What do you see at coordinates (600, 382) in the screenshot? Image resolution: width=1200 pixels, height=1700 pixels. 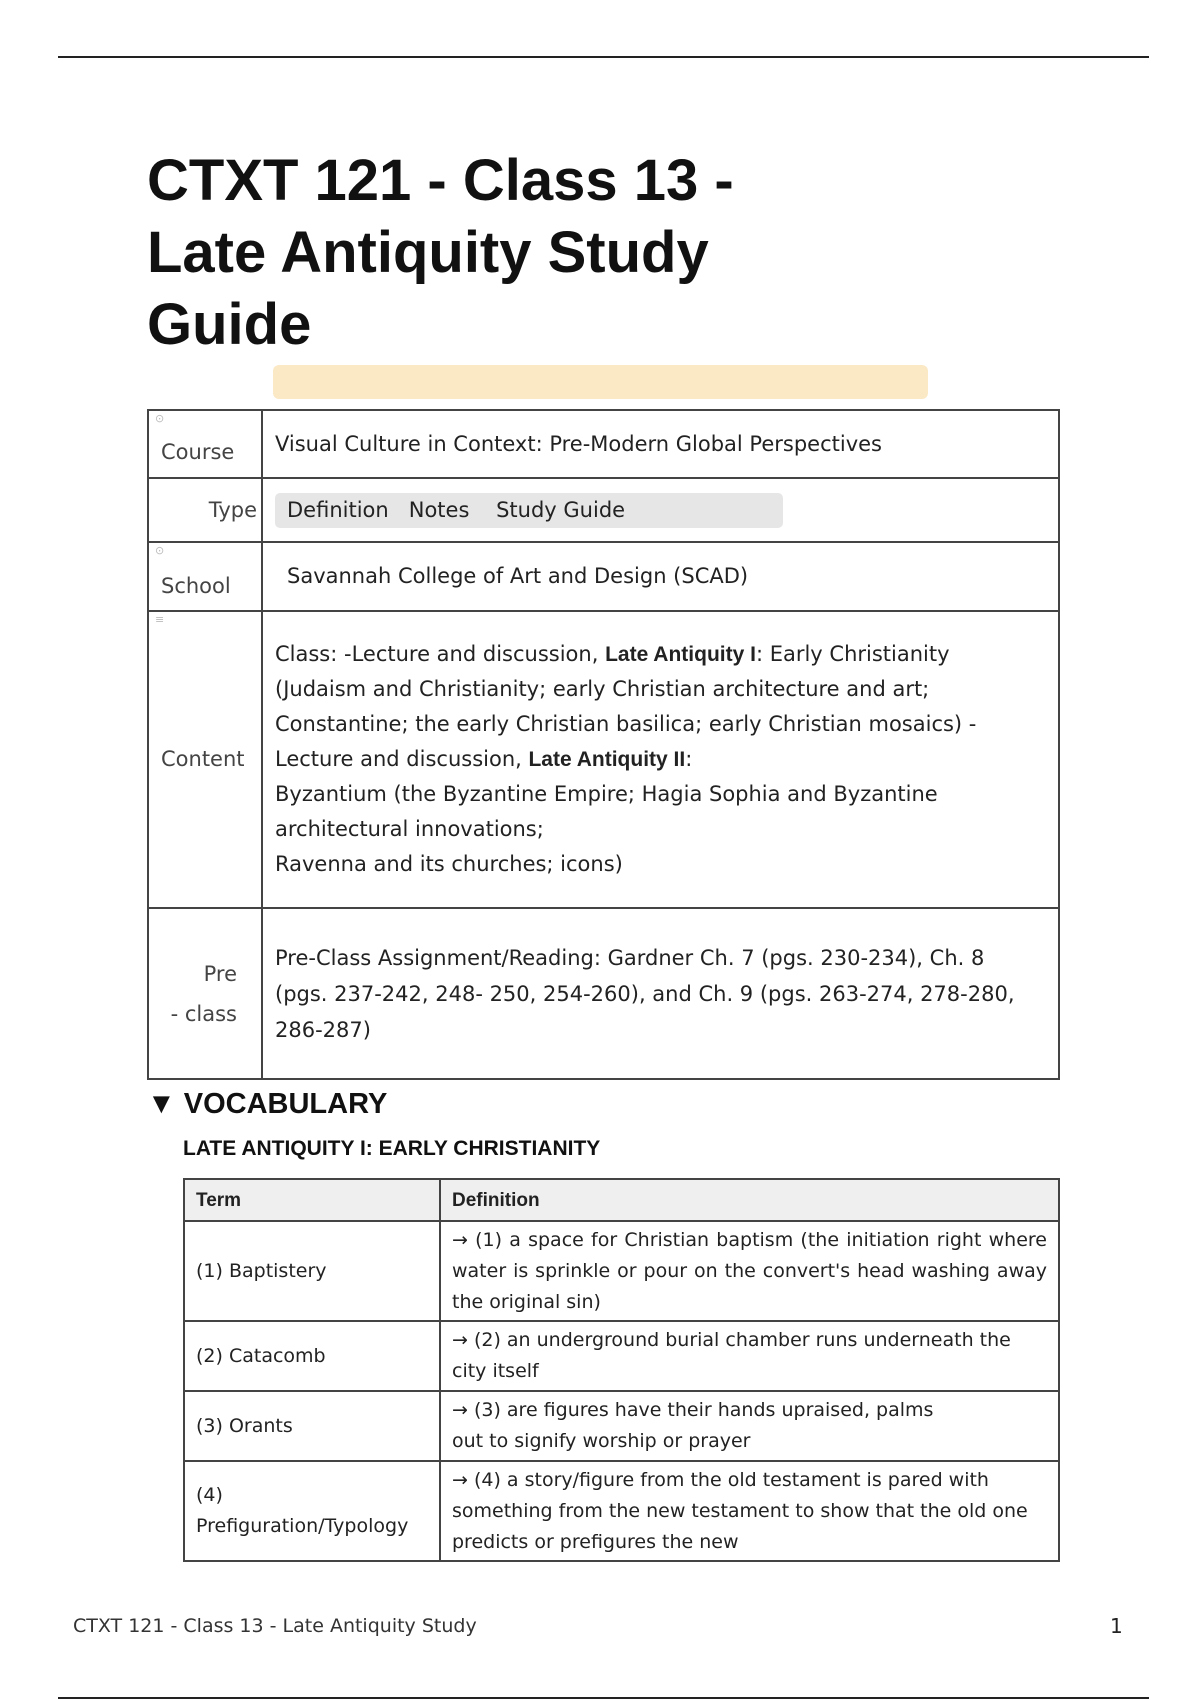 I see `highlight-bar` at bounding box center [600, 382].